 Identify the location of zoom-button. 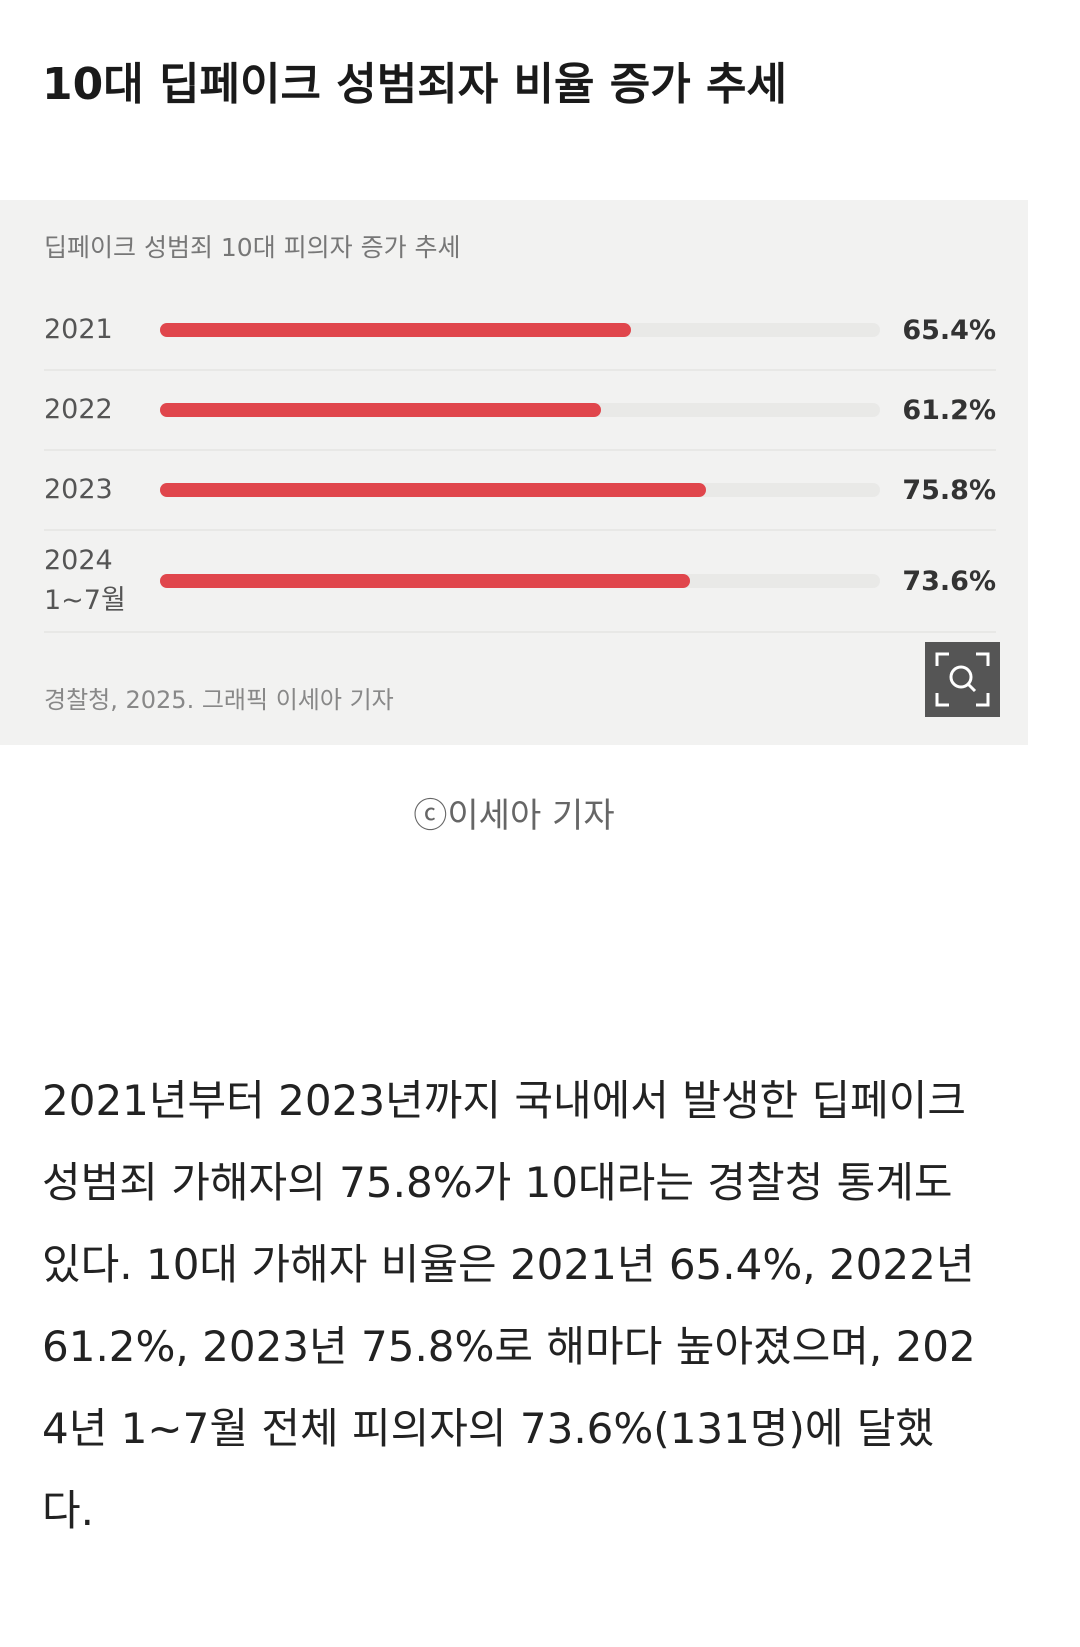
(962, 679).